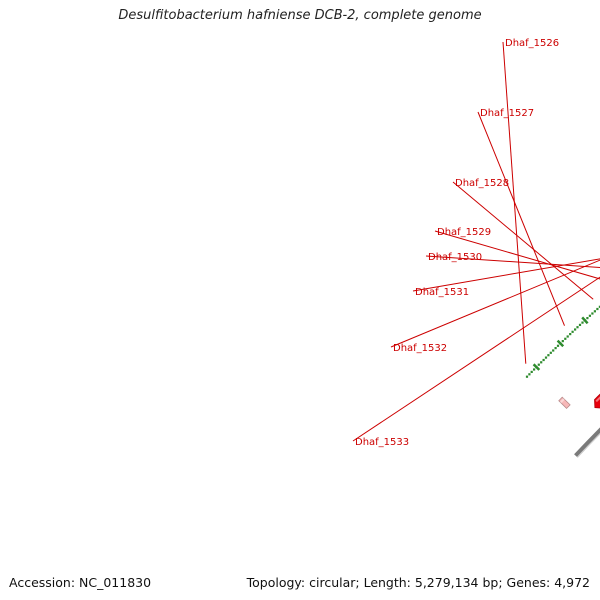 Image resolution: width=600 pixels, height=600 pixels. I want to click on gene-label: Dhaf_1531, so click(442, 292).